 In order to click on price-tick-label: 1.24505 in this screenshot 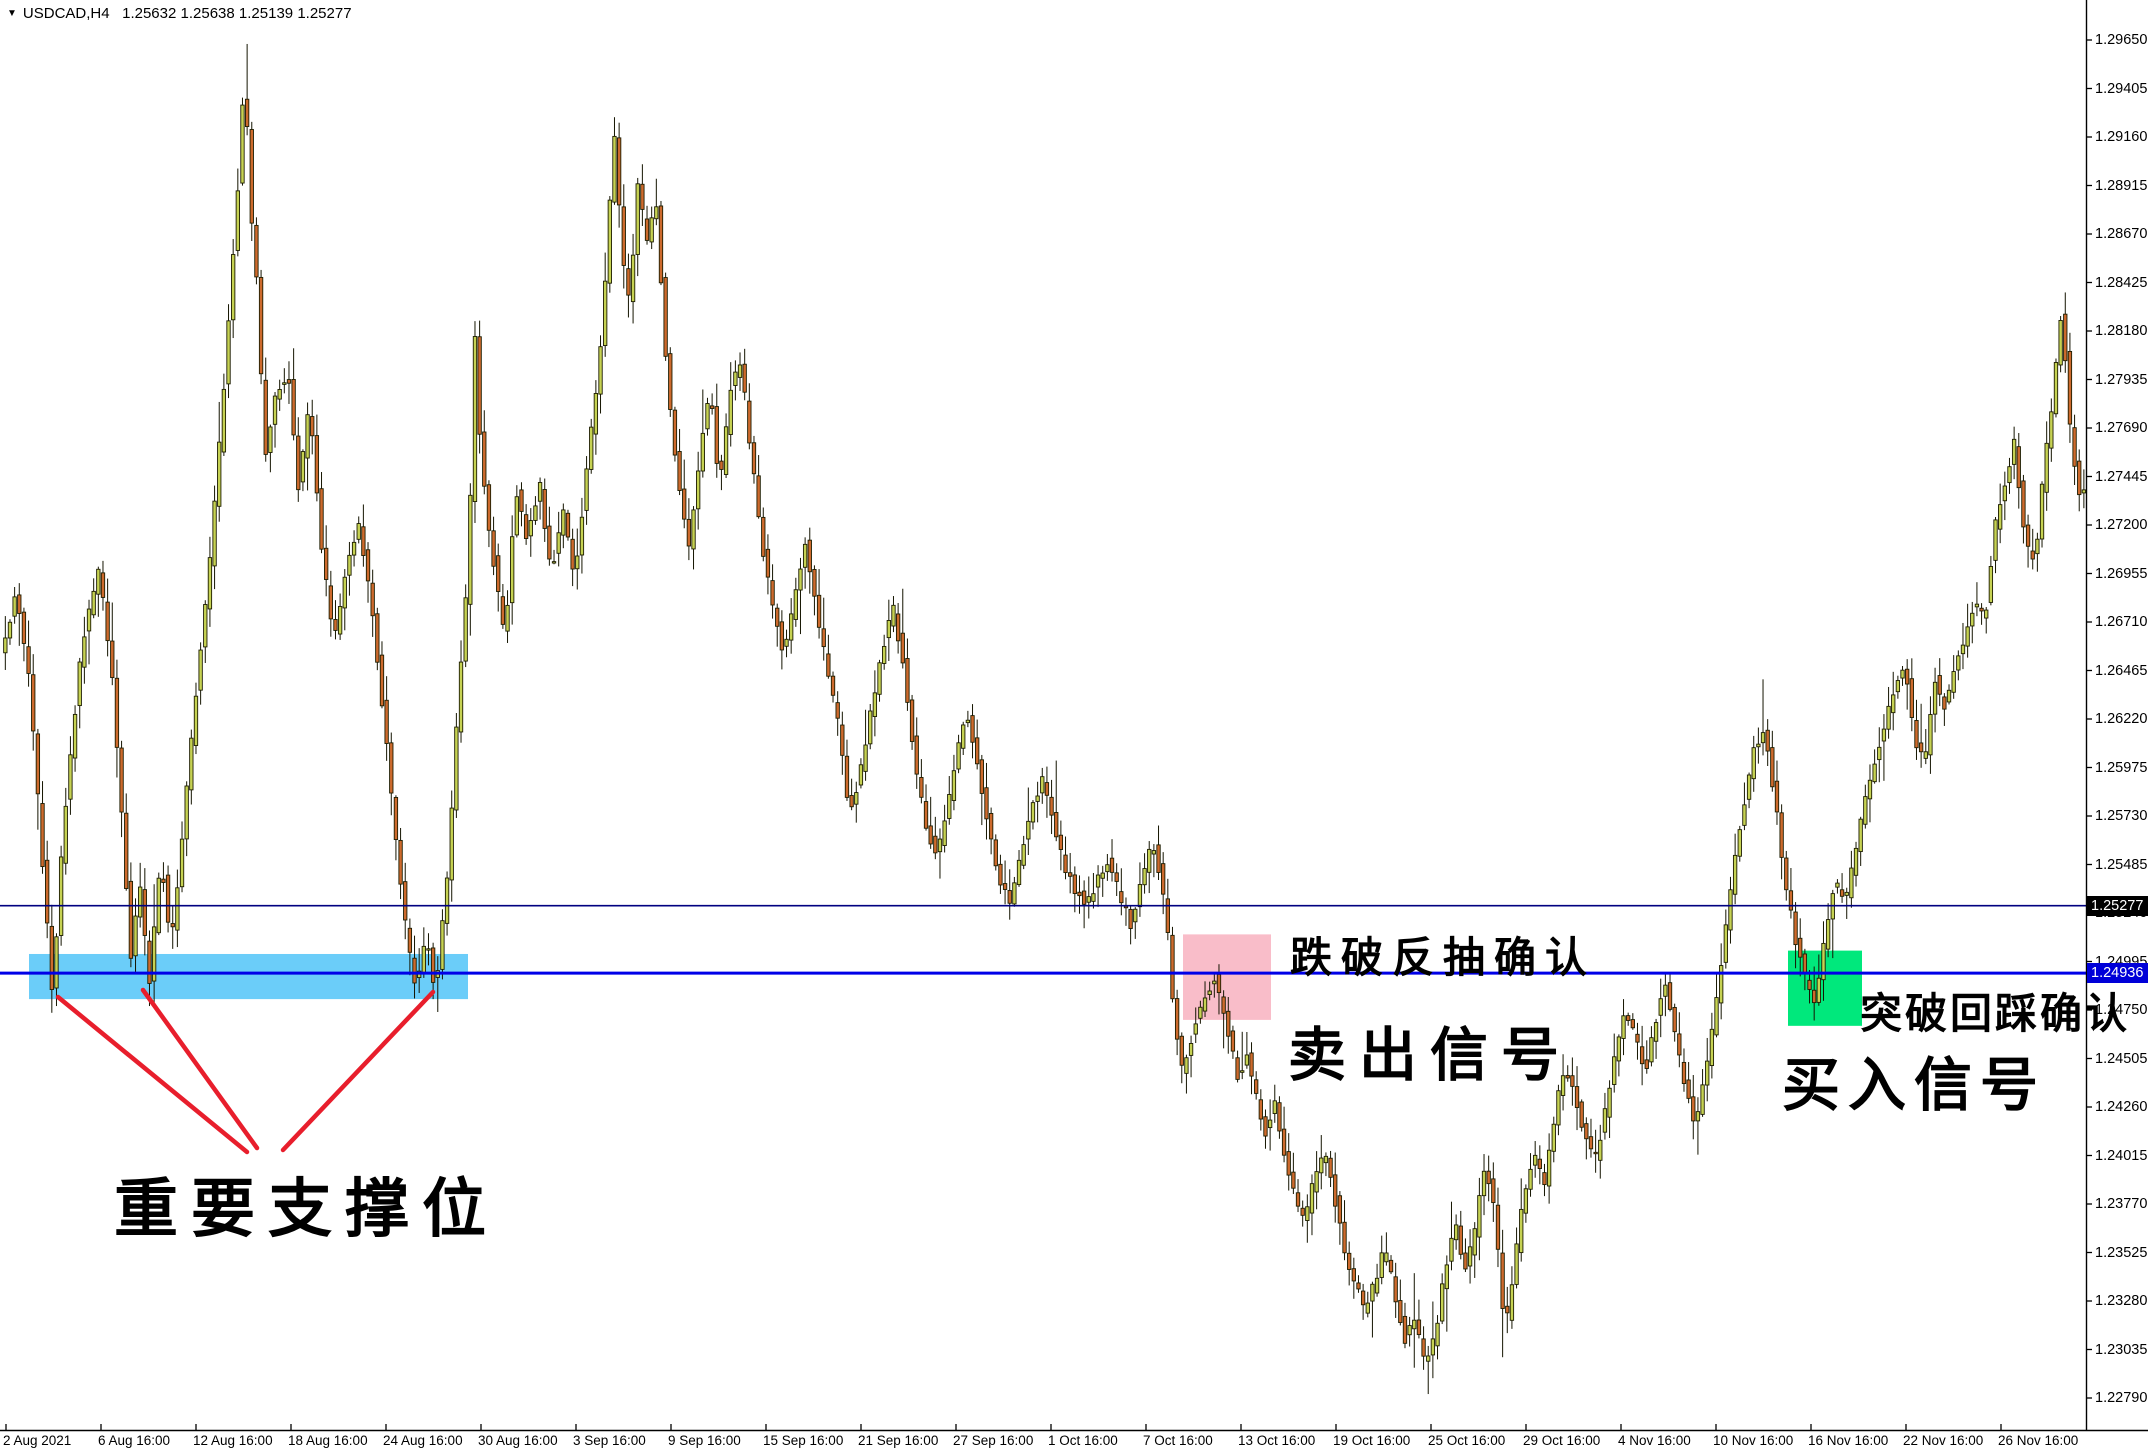, I will do `click(2121, 1058)`.